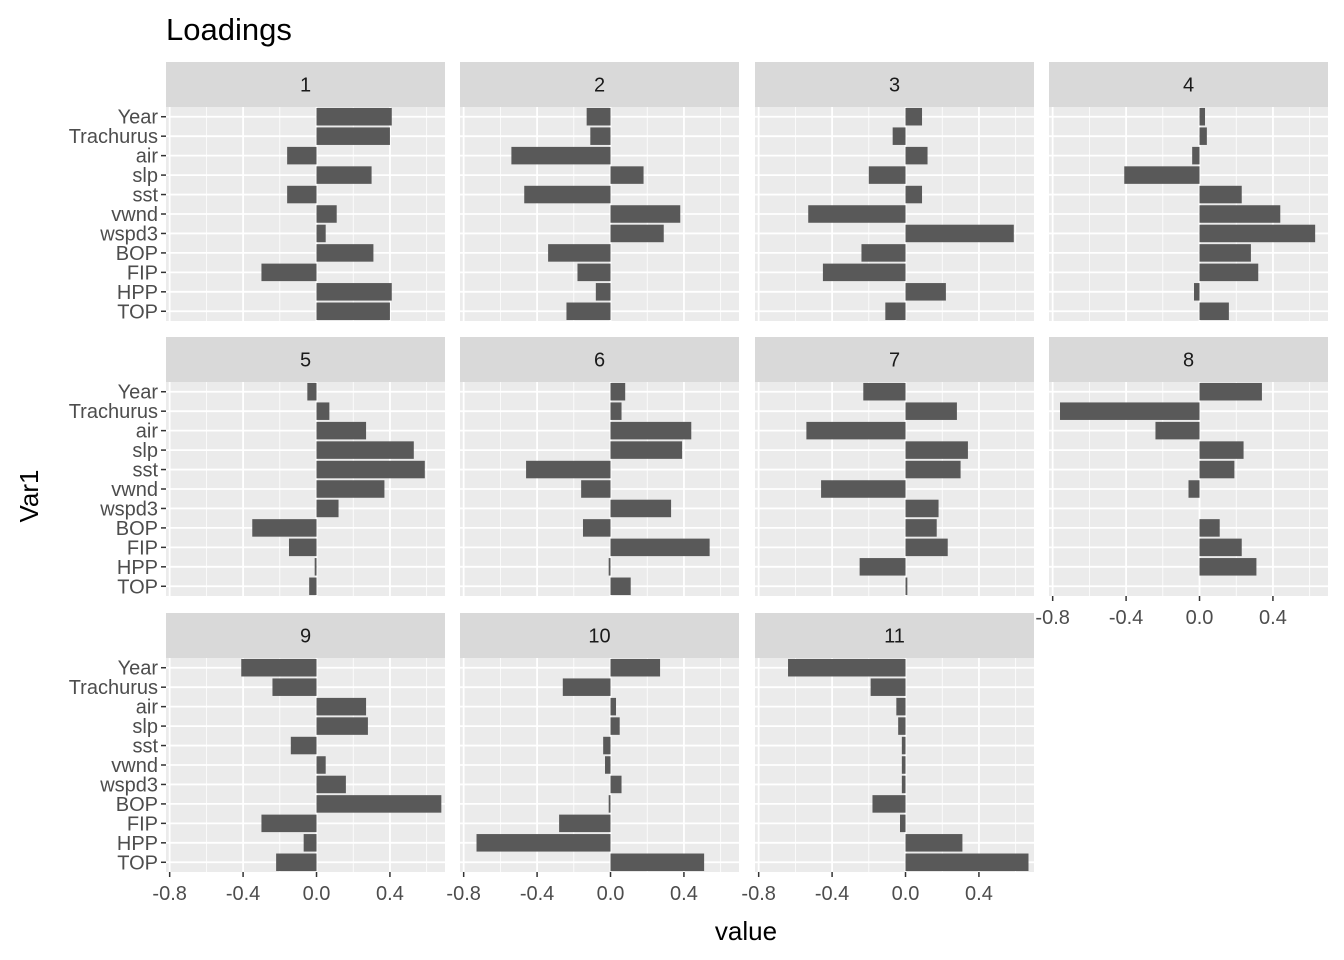 The height and width of the screenshot is (960, 1344). What do you see at coordinates (243, 894) in the screenshot?
I see `x-tick-label: -0.4` at bounding box center [243, 894].